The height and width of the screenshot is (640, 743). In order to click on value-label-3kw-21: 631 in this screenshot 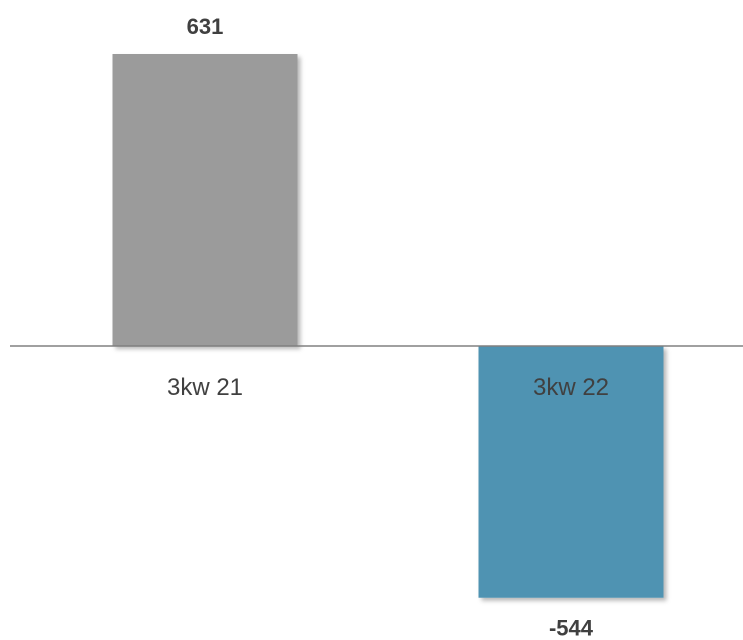, I will do `click(205, 26)`.